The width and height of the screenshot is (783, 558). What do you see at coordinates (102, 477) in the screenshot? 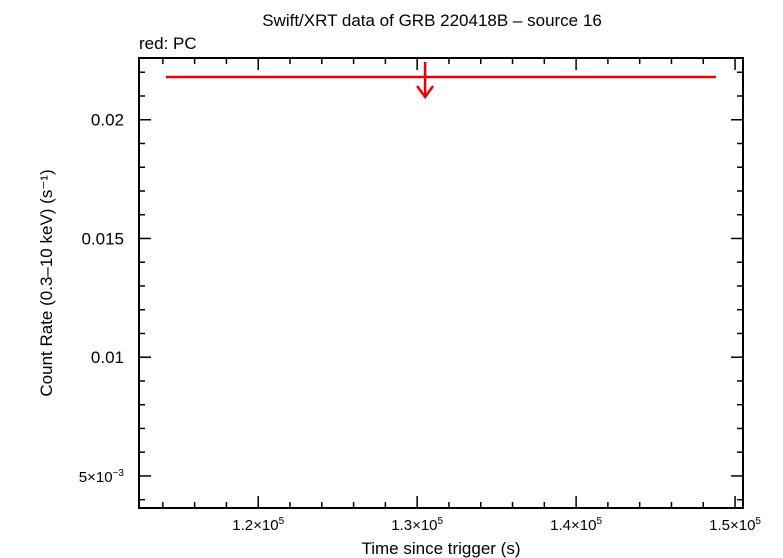
I see `y-tick-label: 5×10⁻³` at bounding box center [102, 477].